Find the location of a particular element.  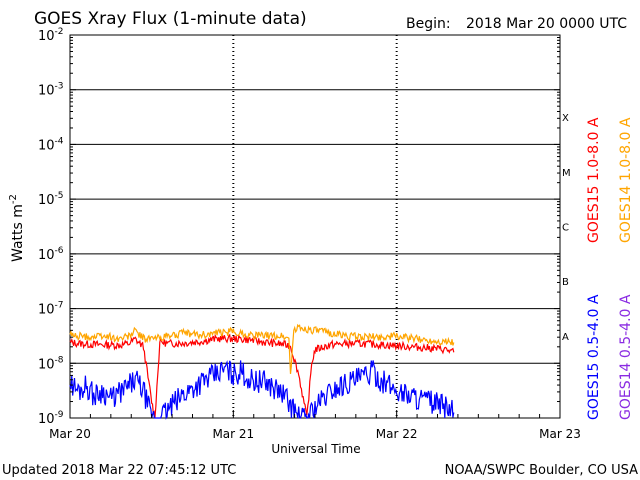

x-axis-label: Universal Time is located at coordinates (315, 449).